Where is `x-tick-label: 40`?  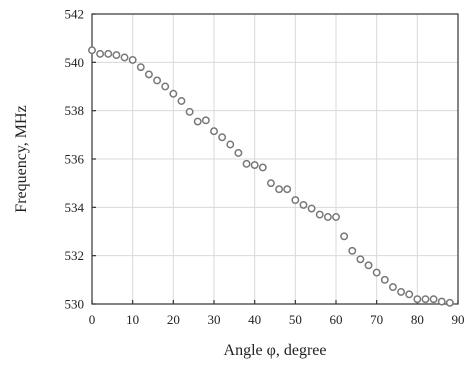 x-tick-label: 40 is located at coordinates (254, 319).